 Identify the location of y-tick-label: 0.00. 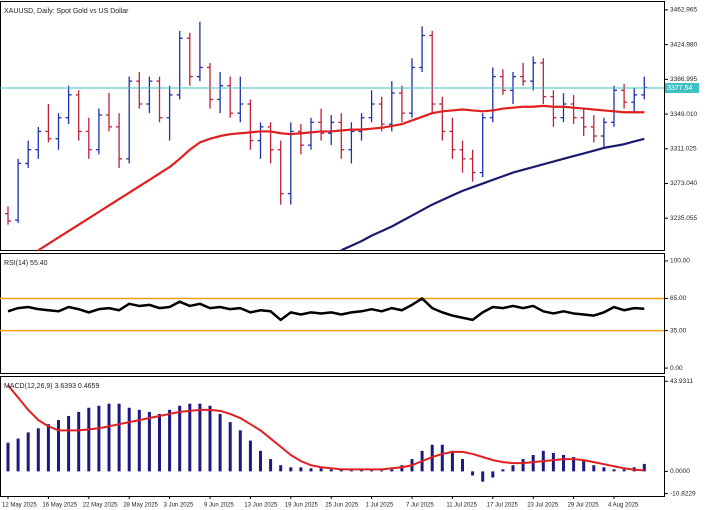
(676, 368).